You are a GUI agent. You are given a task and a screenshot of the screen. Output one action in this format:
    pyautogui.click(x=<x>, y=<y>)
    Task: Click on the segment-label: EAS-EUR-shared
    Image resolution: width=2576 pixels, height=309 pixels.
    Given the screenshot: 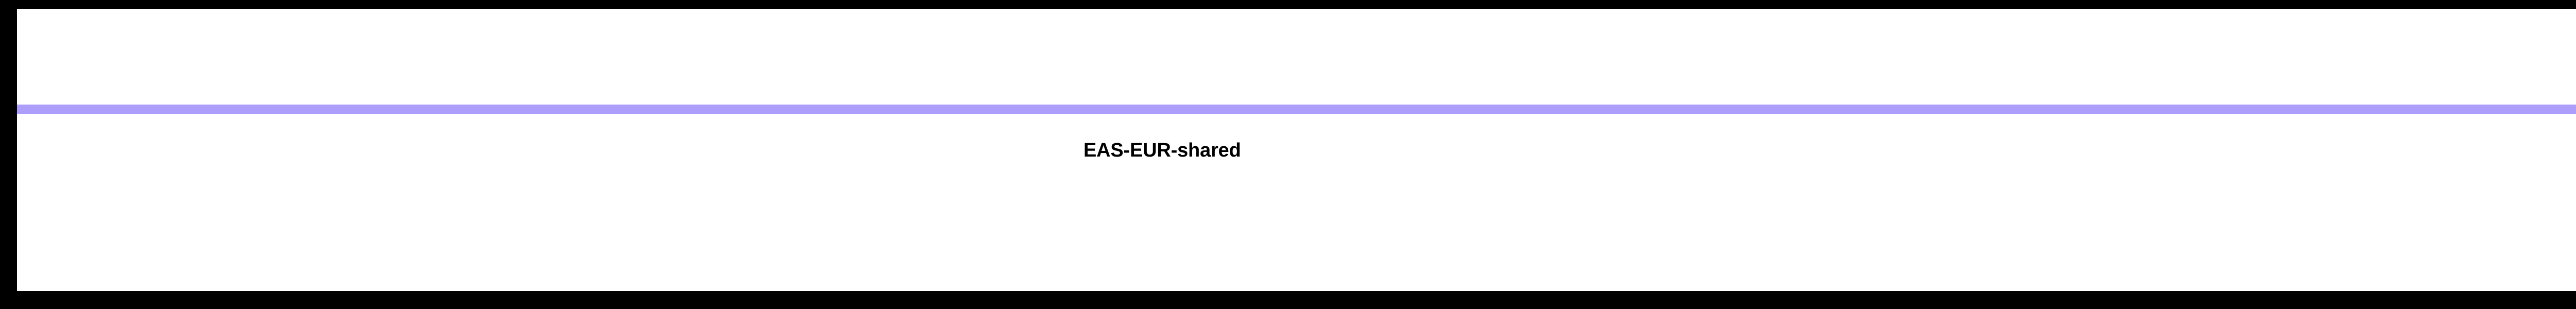 What is the action you would take?
    pyautogui.click(x=1162, y=150)
    